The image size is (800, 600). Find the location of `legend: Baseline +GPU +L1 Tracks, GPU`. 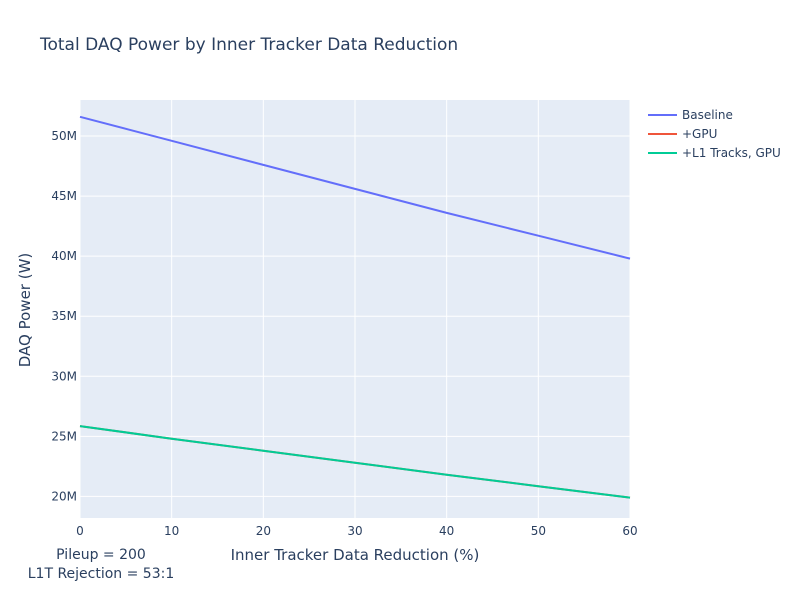

legend: Baseline +GPU +L1 Tracks, GPU is located at coordinates (714, 134).